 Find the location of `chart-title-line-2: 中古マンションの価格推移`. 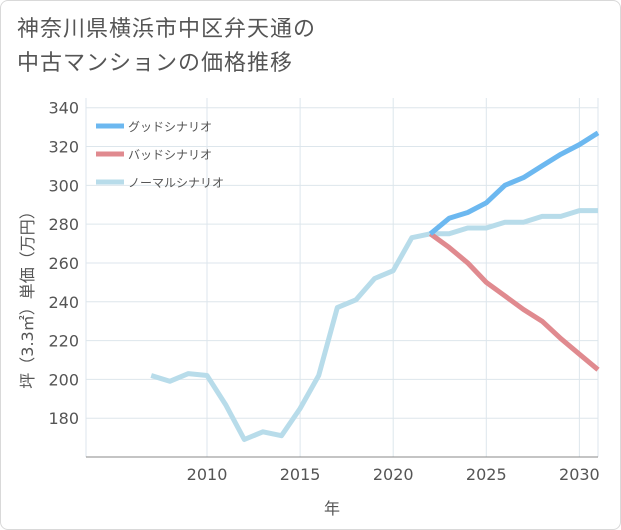

chart-title-line-2: 中古マンションの価格推移 is located at coordinates (155, 63).